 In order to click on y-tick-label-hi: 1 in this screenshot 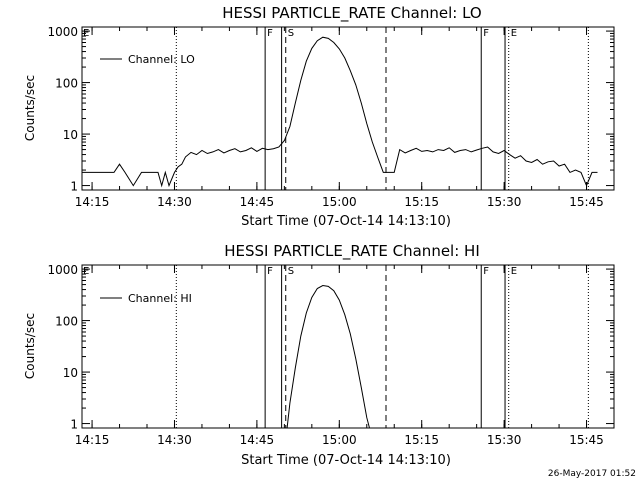, I will do `click(74, 425)`.